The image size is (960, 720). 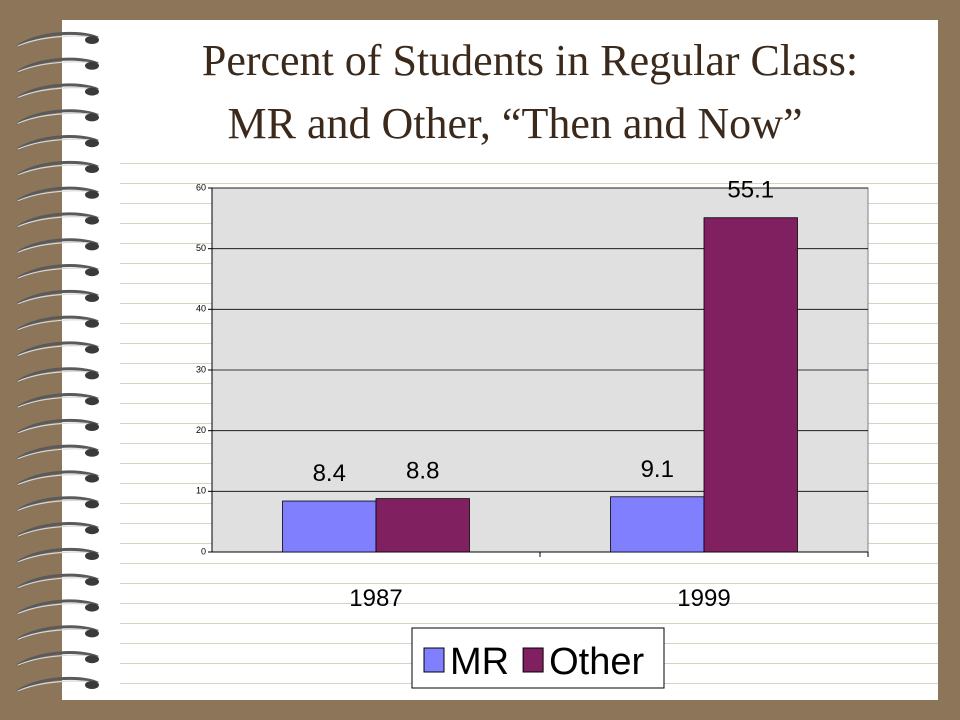 I want to click on spiral-binding, so click(x=58, y=362).